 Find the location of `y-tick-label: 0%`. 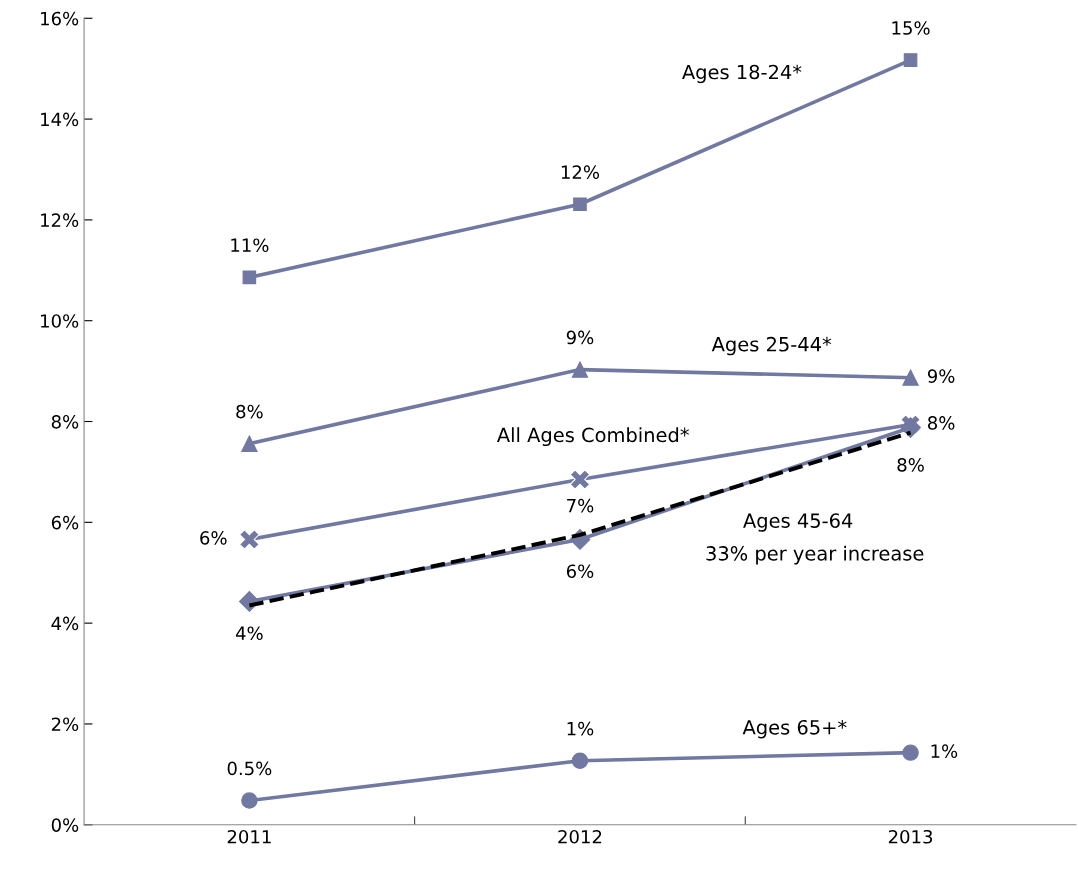

y-tick-label: 0% is located at coordinates (65, 825).